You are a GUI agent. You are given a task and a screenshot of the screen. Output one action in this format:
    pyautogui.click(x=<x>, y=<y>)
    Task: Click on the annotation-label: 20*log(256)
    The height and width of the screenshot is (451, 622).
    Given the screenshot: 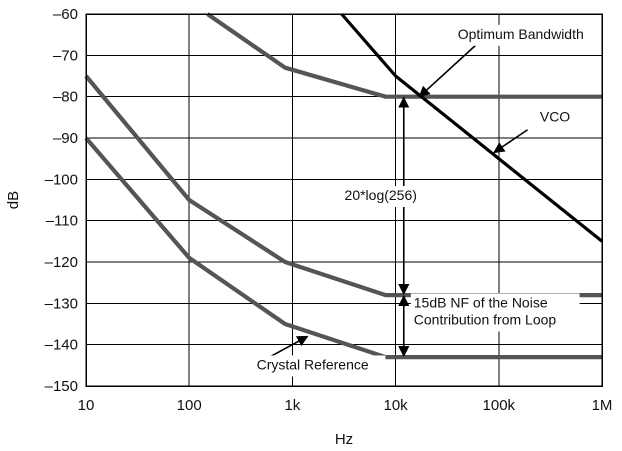 What is the action you would take?
    pyautogui.click(x=381, y=195)
    